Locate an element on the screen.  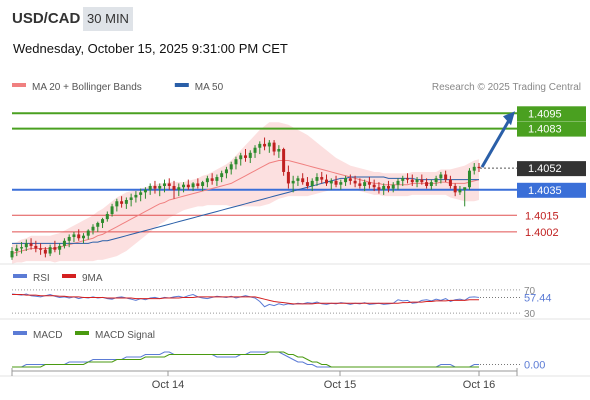
macd-signal-legend-label: MACD Signal is located at coordinates (125, 335).